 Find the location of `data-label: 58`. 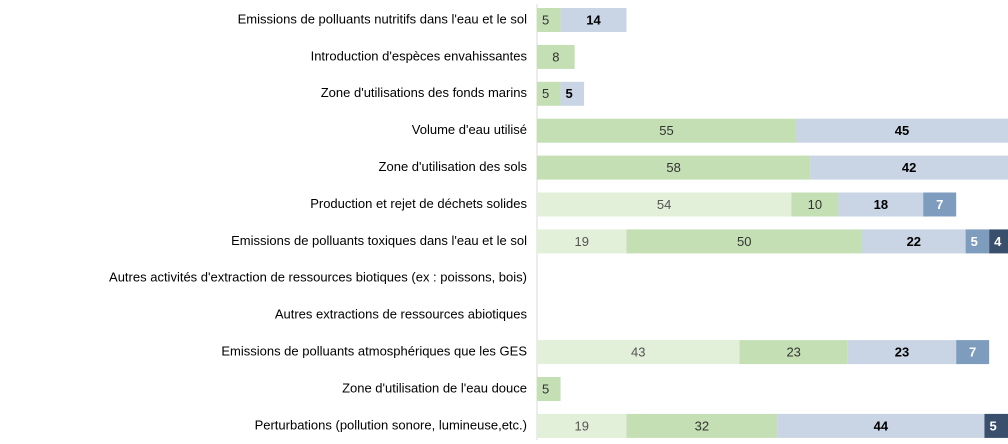

data-label: 58 is located at coordinates (673, 167).